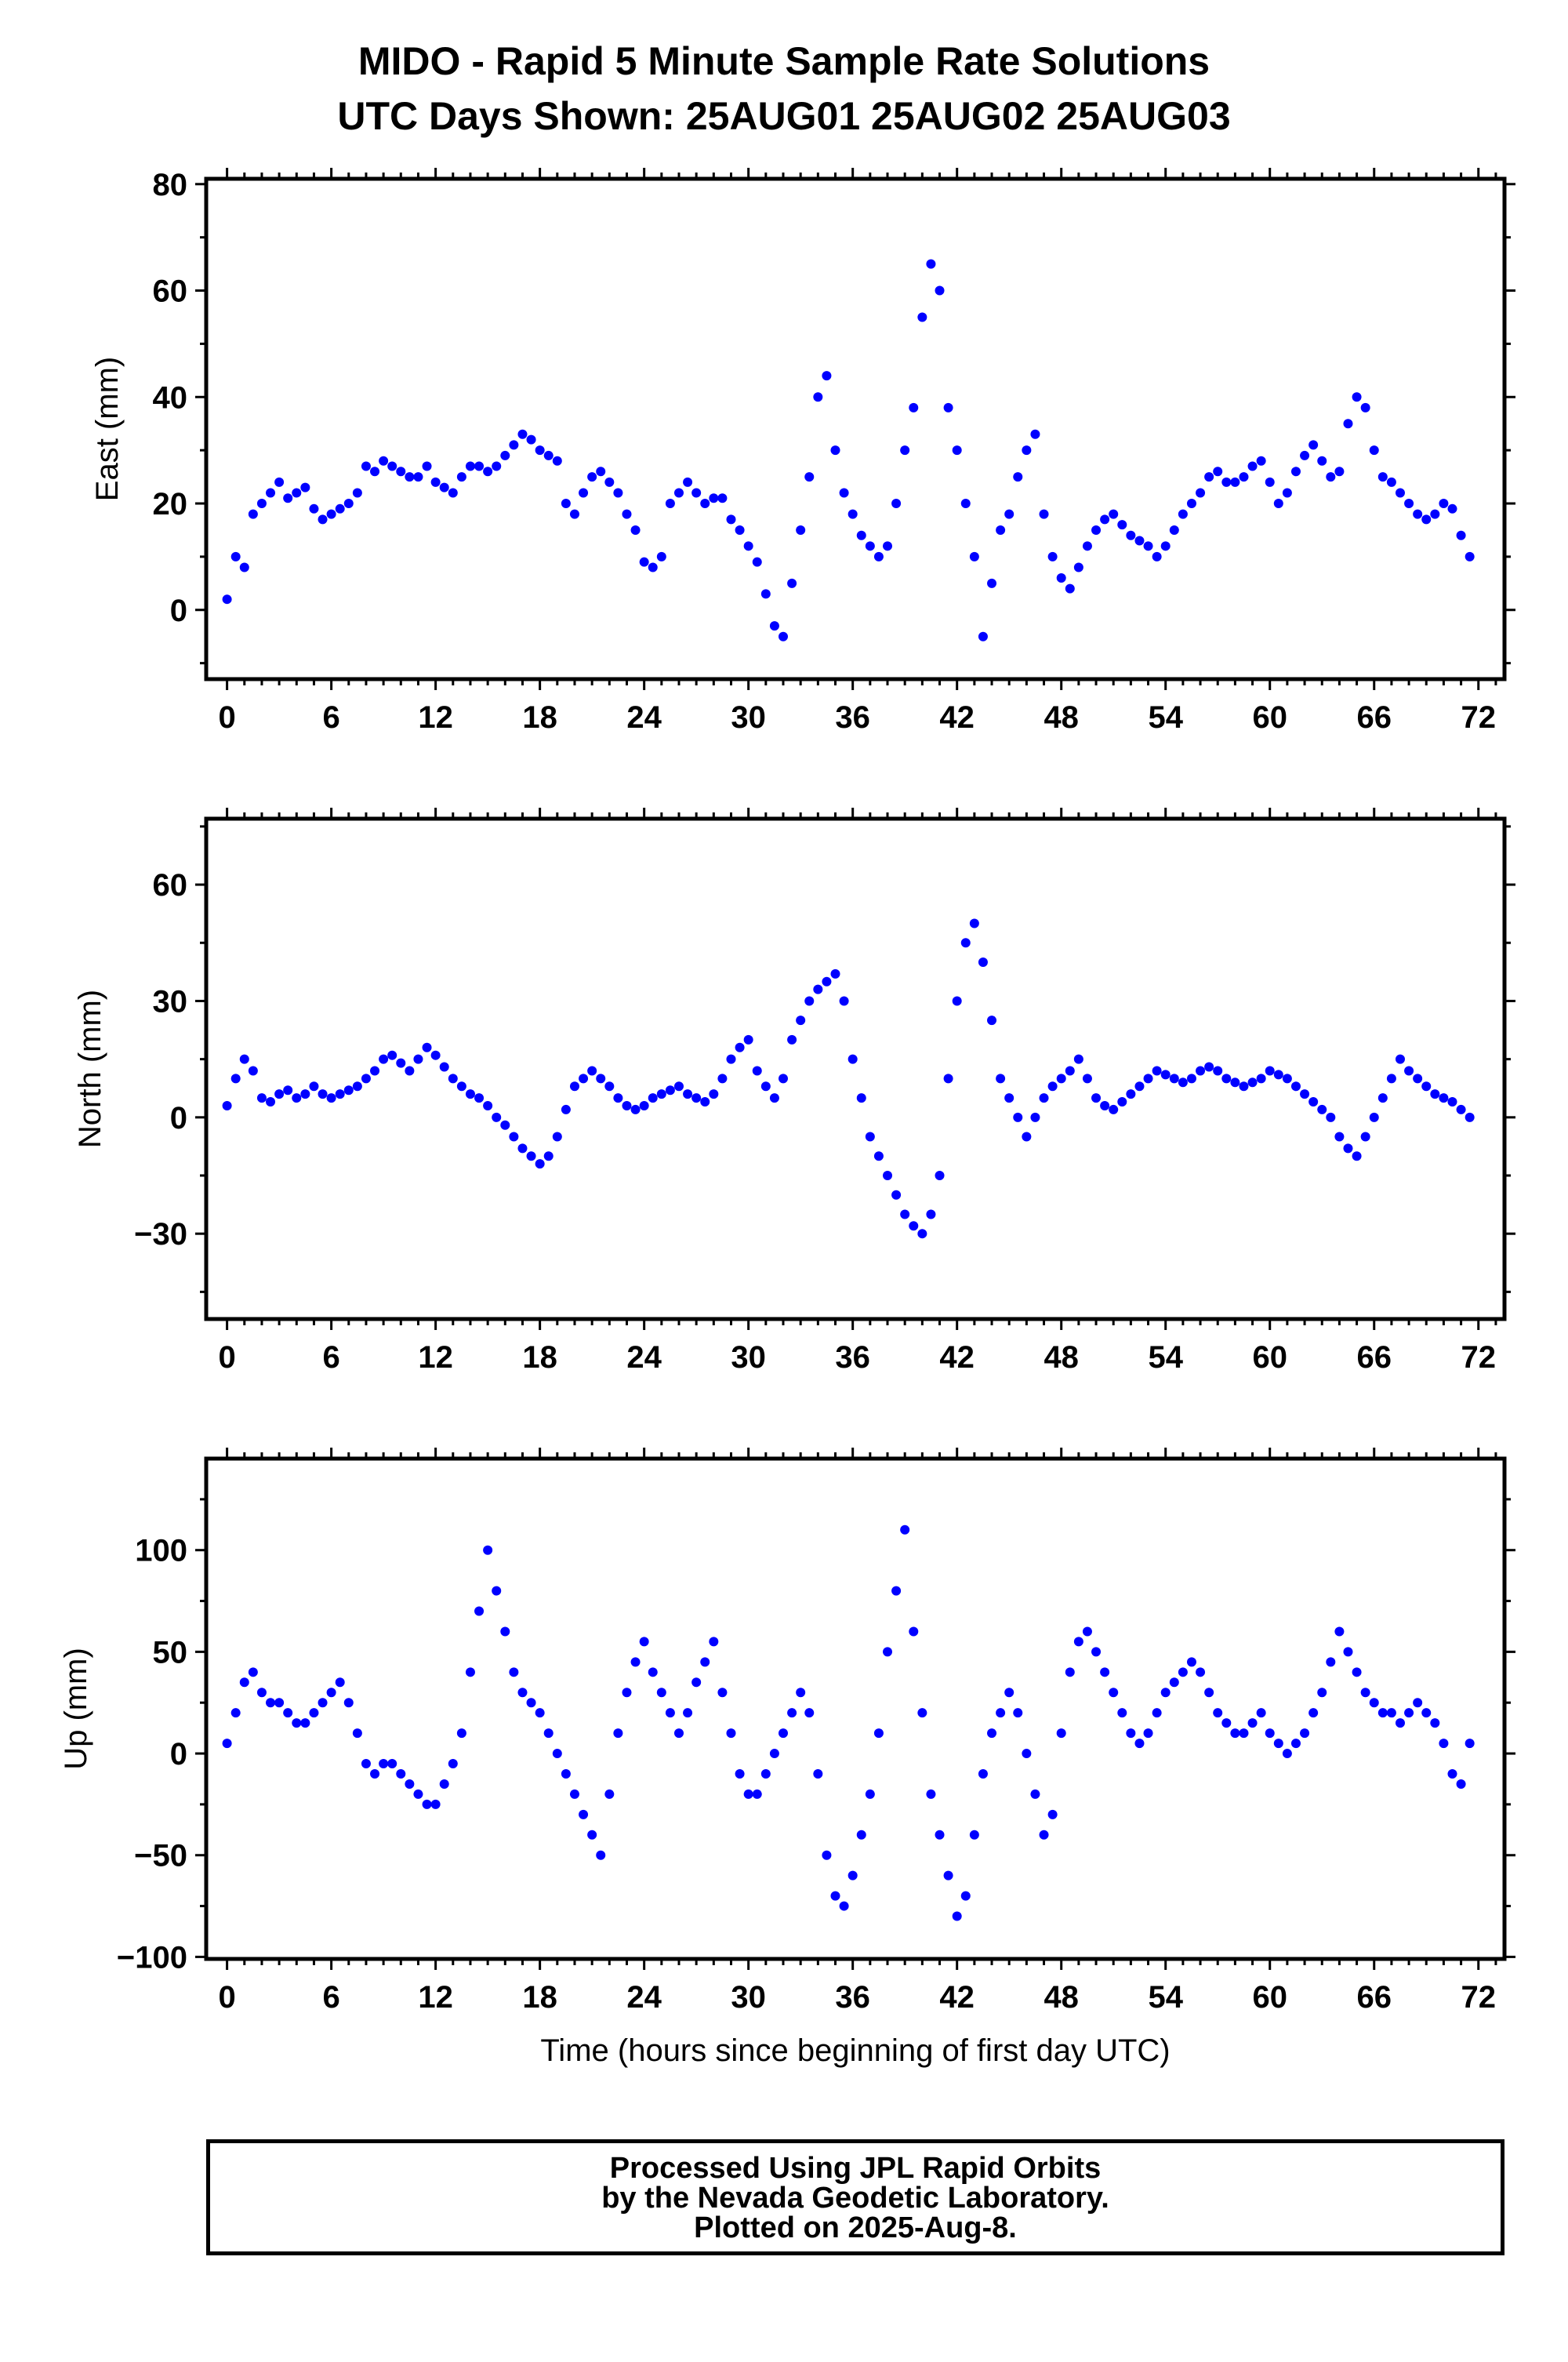  I want to click on y-axis-label: Up (mm), so click(76, 1709).